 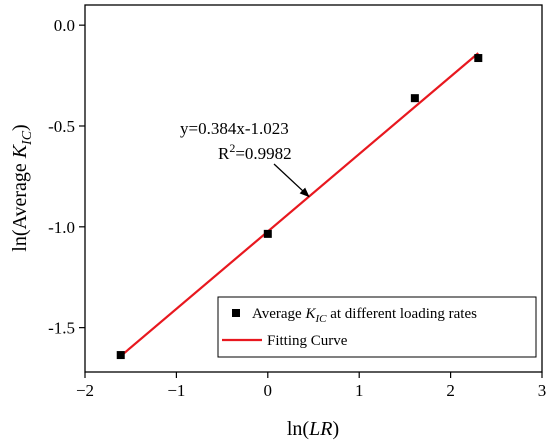 What do you see at coordinates (22, 187) in the screenshot?
I see `y-axis-label: ln(Average KIC)` at bounding box center [22, 187].